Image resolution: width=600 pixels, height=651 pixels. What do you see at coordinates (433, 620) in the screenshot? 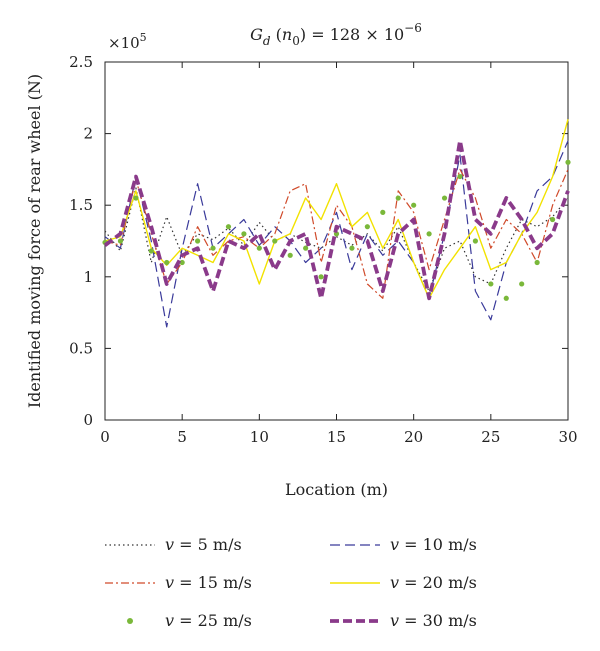
I see `legend-label: v = 30 m/s` at bounding box center [433, 620].